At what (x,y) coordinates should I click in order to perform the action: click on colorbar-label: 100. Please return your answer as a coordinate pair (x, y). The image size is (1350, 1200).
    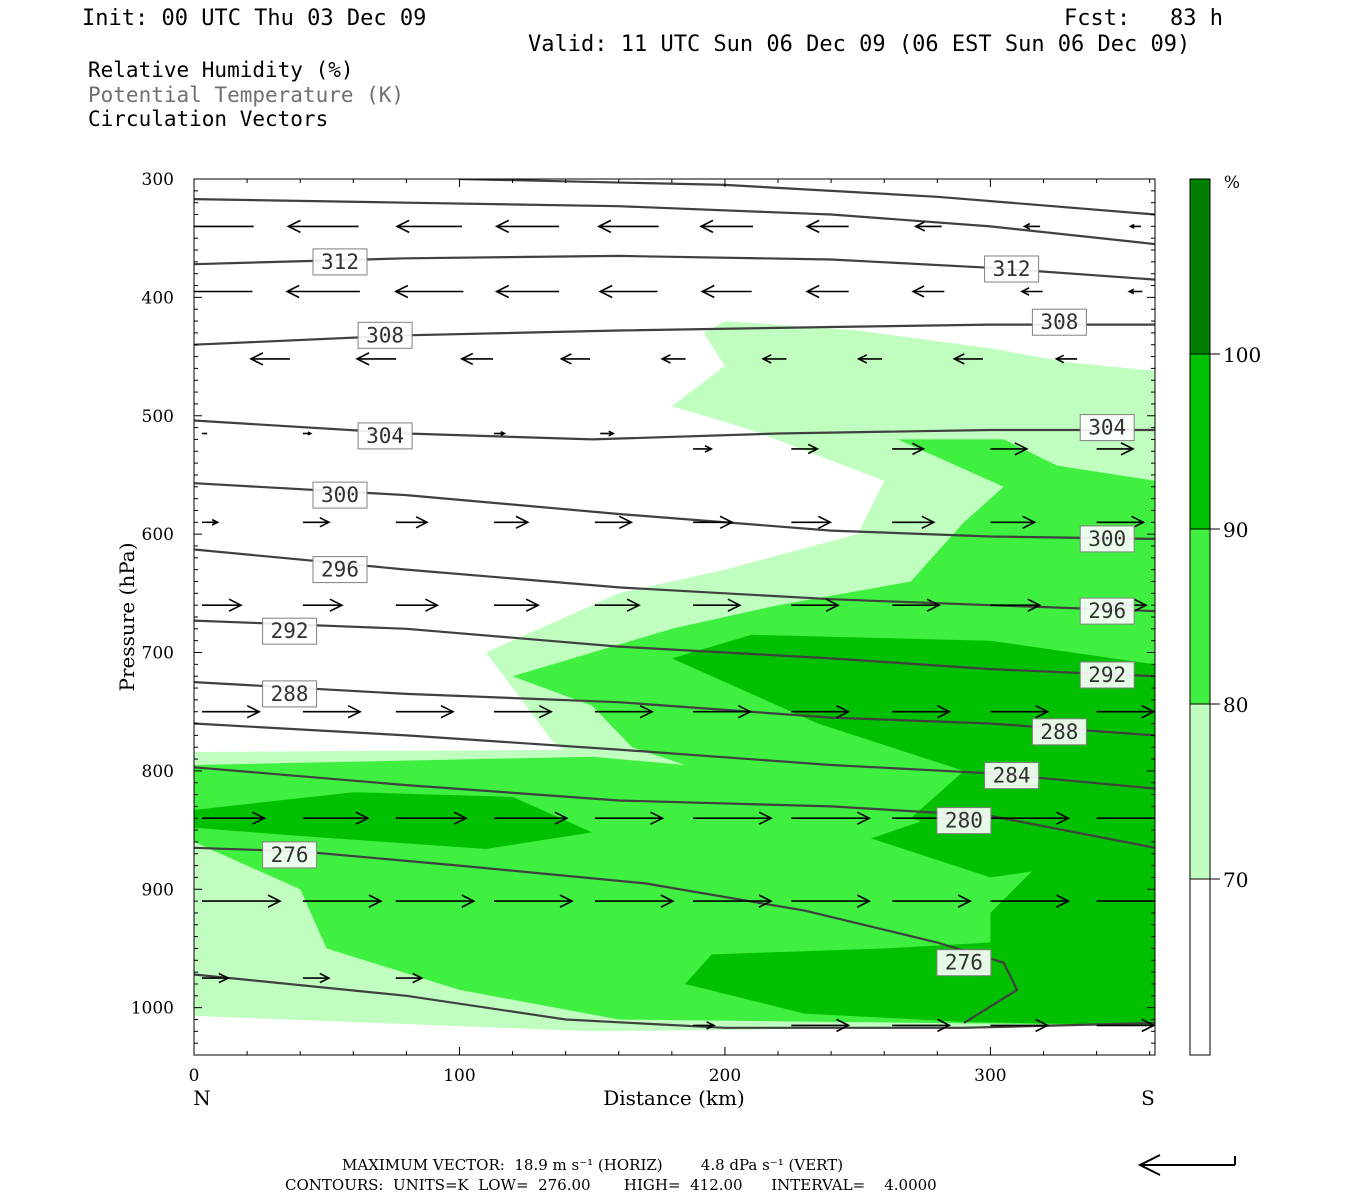
    Looking at the image, I should click on (1242, 355).